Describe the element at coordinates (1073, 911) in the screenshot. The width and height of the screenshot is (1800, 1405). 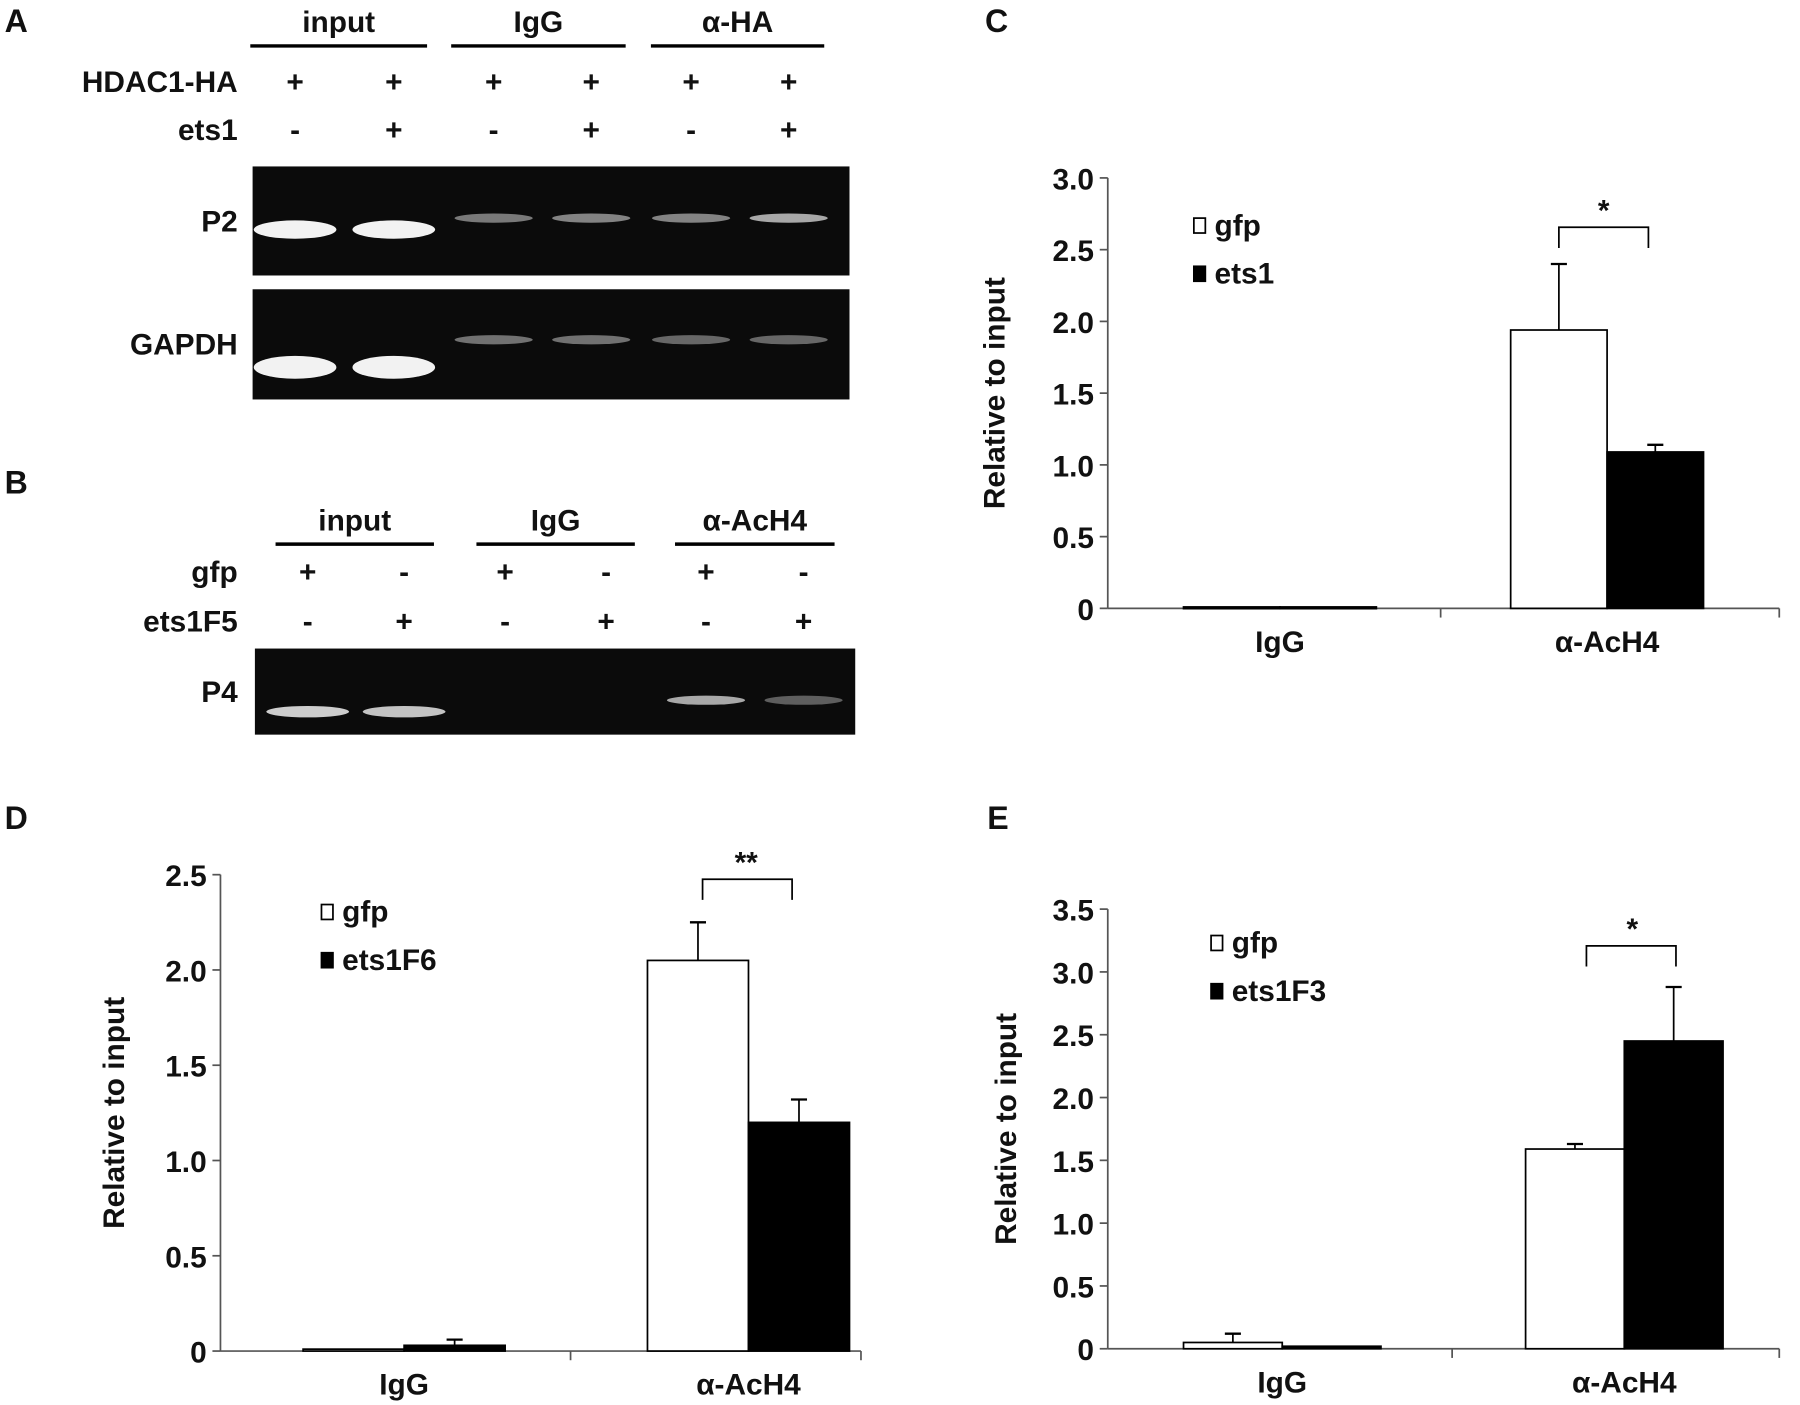
I see `y-tick-label: 3.5` at that location.